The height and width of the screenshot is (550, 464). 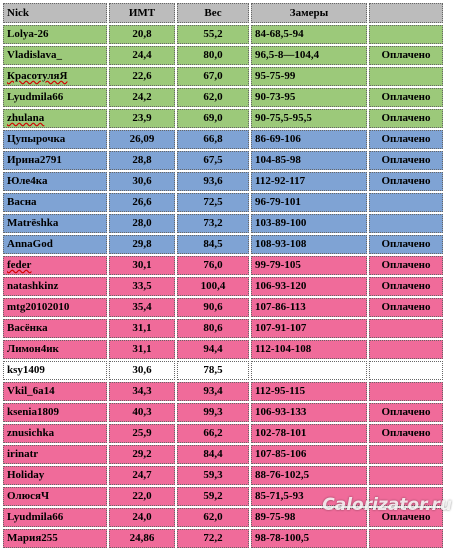 What do you see at coordinates (213, 244) in the screenshot?
I see `cell-weight: 84,5` at bounding box center [213, 244].